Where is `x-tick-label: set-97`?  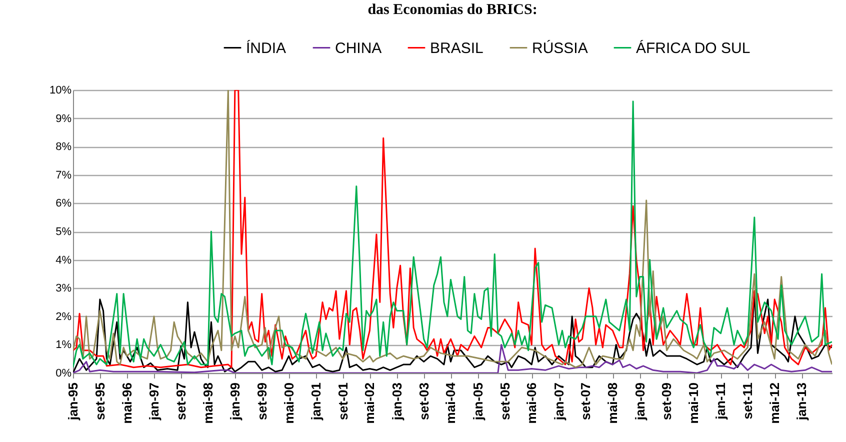
x-tick-label: set-97 is located at coordinates (180, 401).